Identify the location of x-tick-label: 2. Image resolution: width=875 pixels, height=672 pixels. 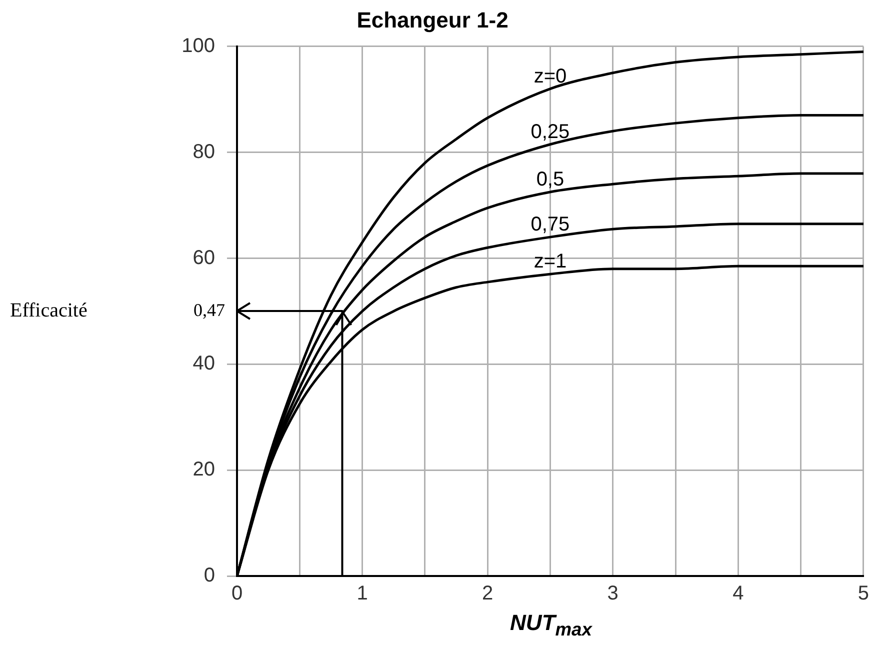
(488, 593).